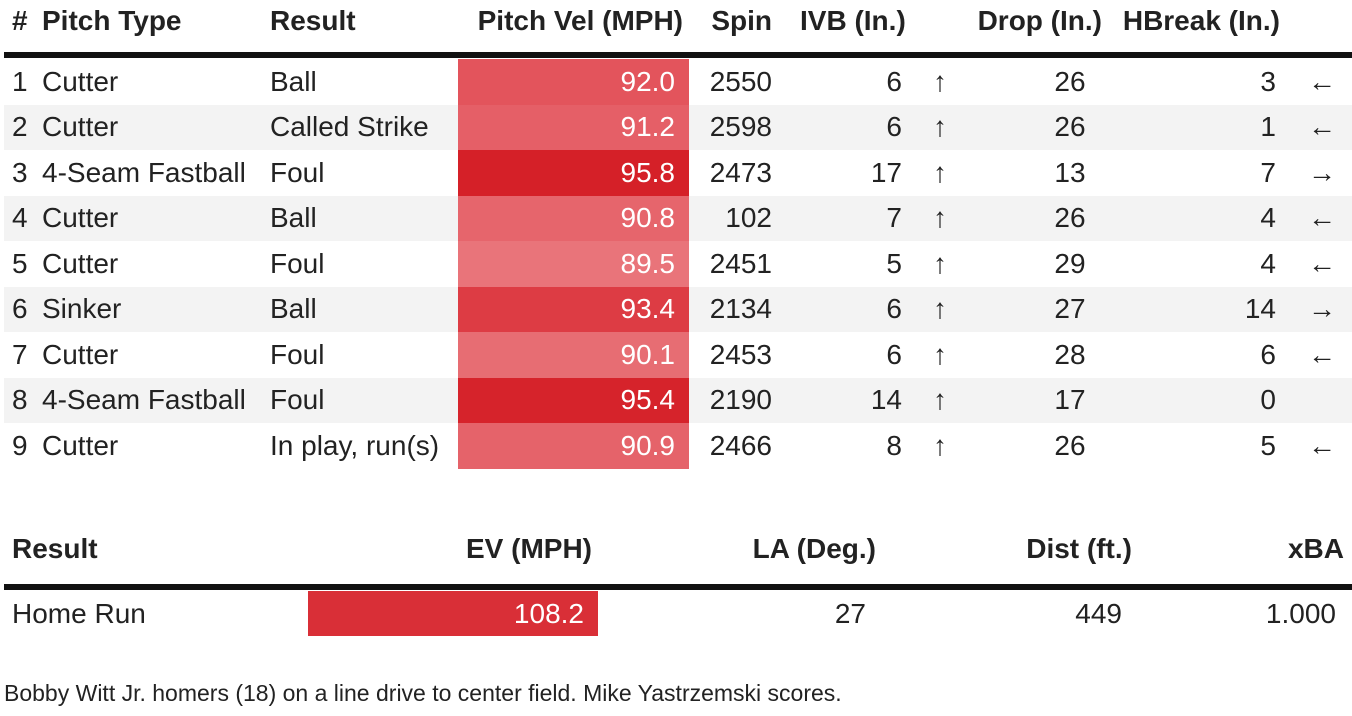  What do you see at coordinates (349, 127) in the screenshot?
I see `pitch-result: Called Strike` at bounding box center [349, 127].